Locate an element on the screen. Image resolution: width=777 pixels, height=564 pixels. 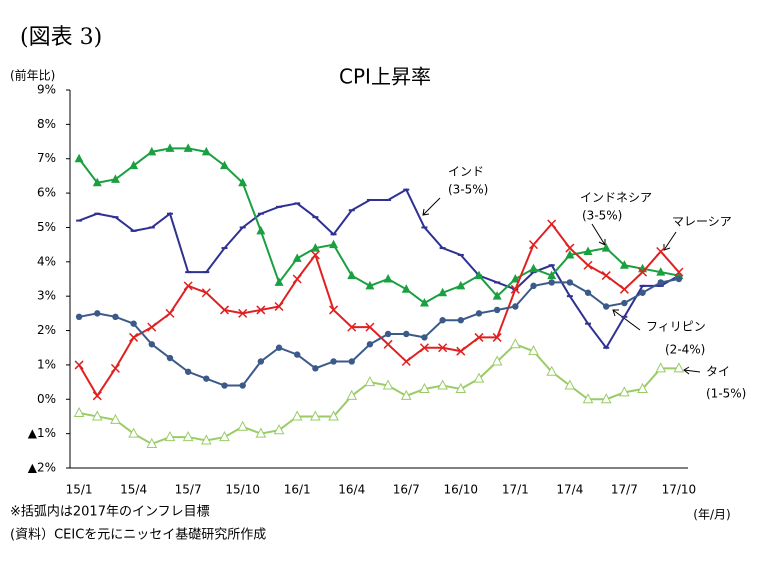
y-tick-label: 2% is located at coordinates (46, 330).